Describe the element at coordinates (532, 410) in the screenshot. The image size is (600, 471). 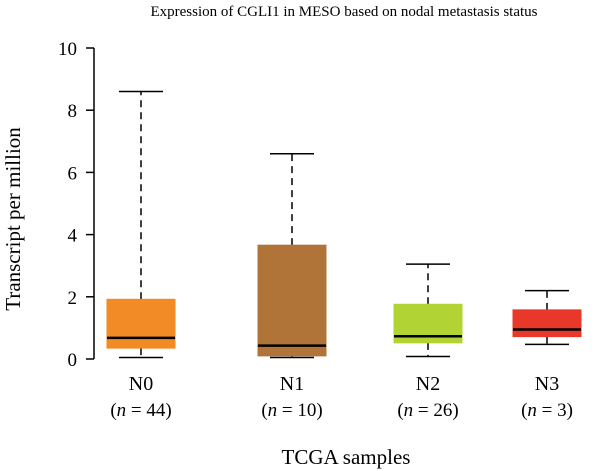
I see `sample-size-var-n3: n` at that location.